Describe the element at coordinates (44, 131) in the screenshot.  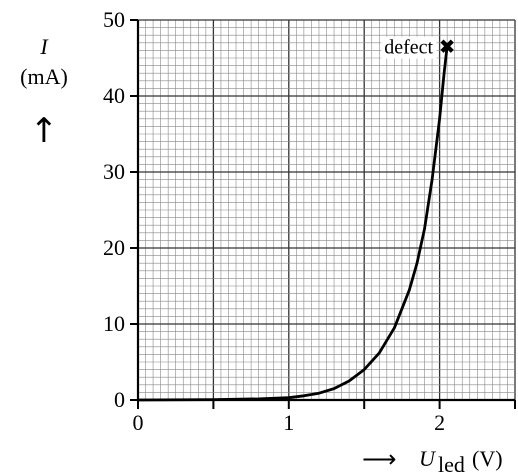
I see `y-axis-arrow-icon: ↑` at that location.